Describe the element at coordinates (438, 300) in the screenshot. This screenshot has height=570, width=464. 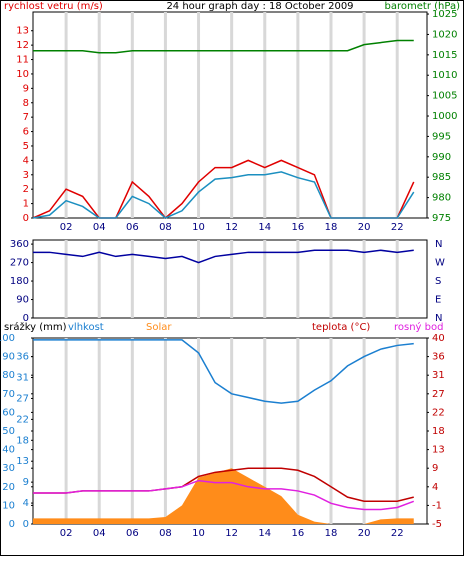
I see `y2-tick-label: E` at that location.